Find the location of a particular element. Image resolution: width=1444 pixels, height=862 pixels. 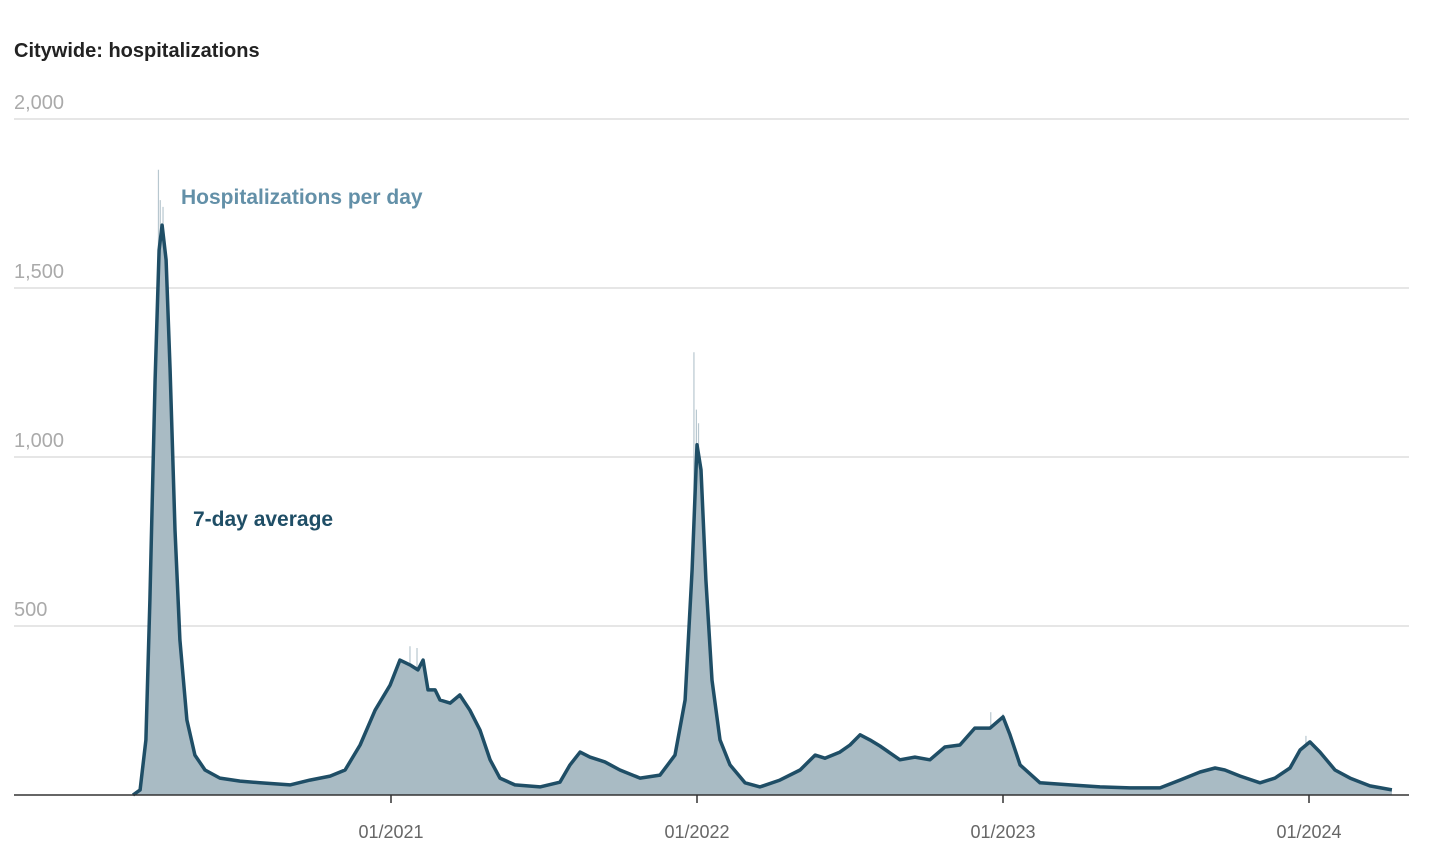

y-tick-label: 1,000 is located at coordinates (39, 441).